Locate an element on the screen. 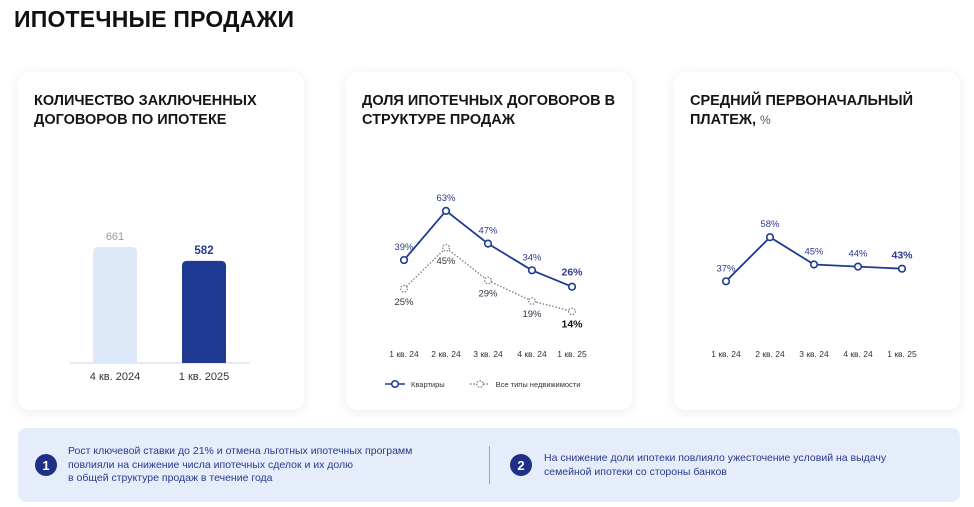  x-tick-label: 4 кв. 2024 is located at coordinates (115, 377).